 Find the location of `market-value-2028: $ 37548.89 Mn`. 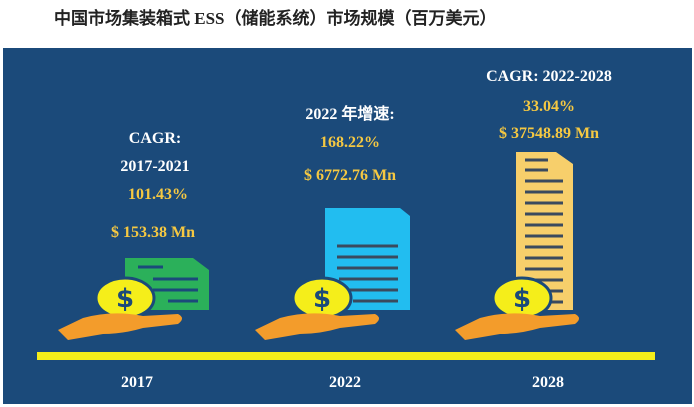

market-value-2028: $ 37548.89 Mn is located at coordinates (549, 133).